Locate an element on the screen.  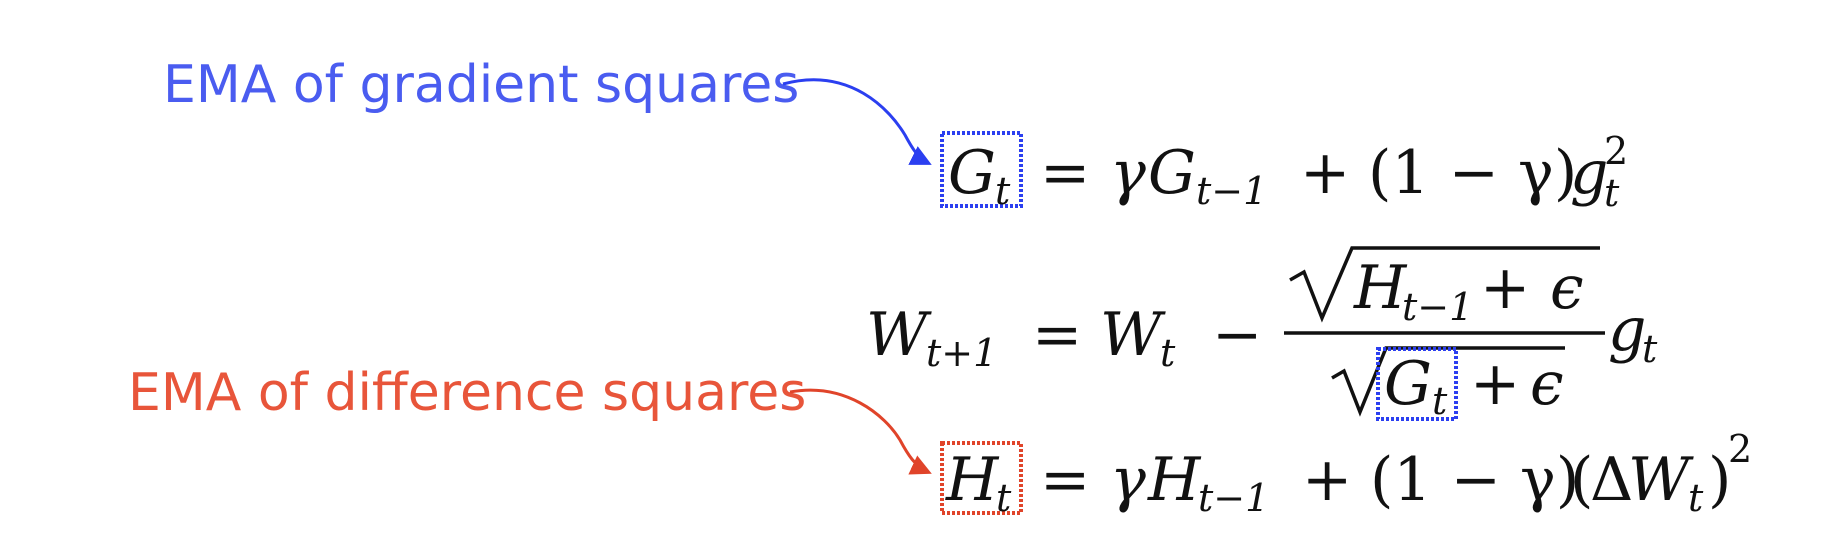
equation-g-update: G t = γ G t−1 + (1 − γ) g t 2 is located at coordinates (1284, 172).